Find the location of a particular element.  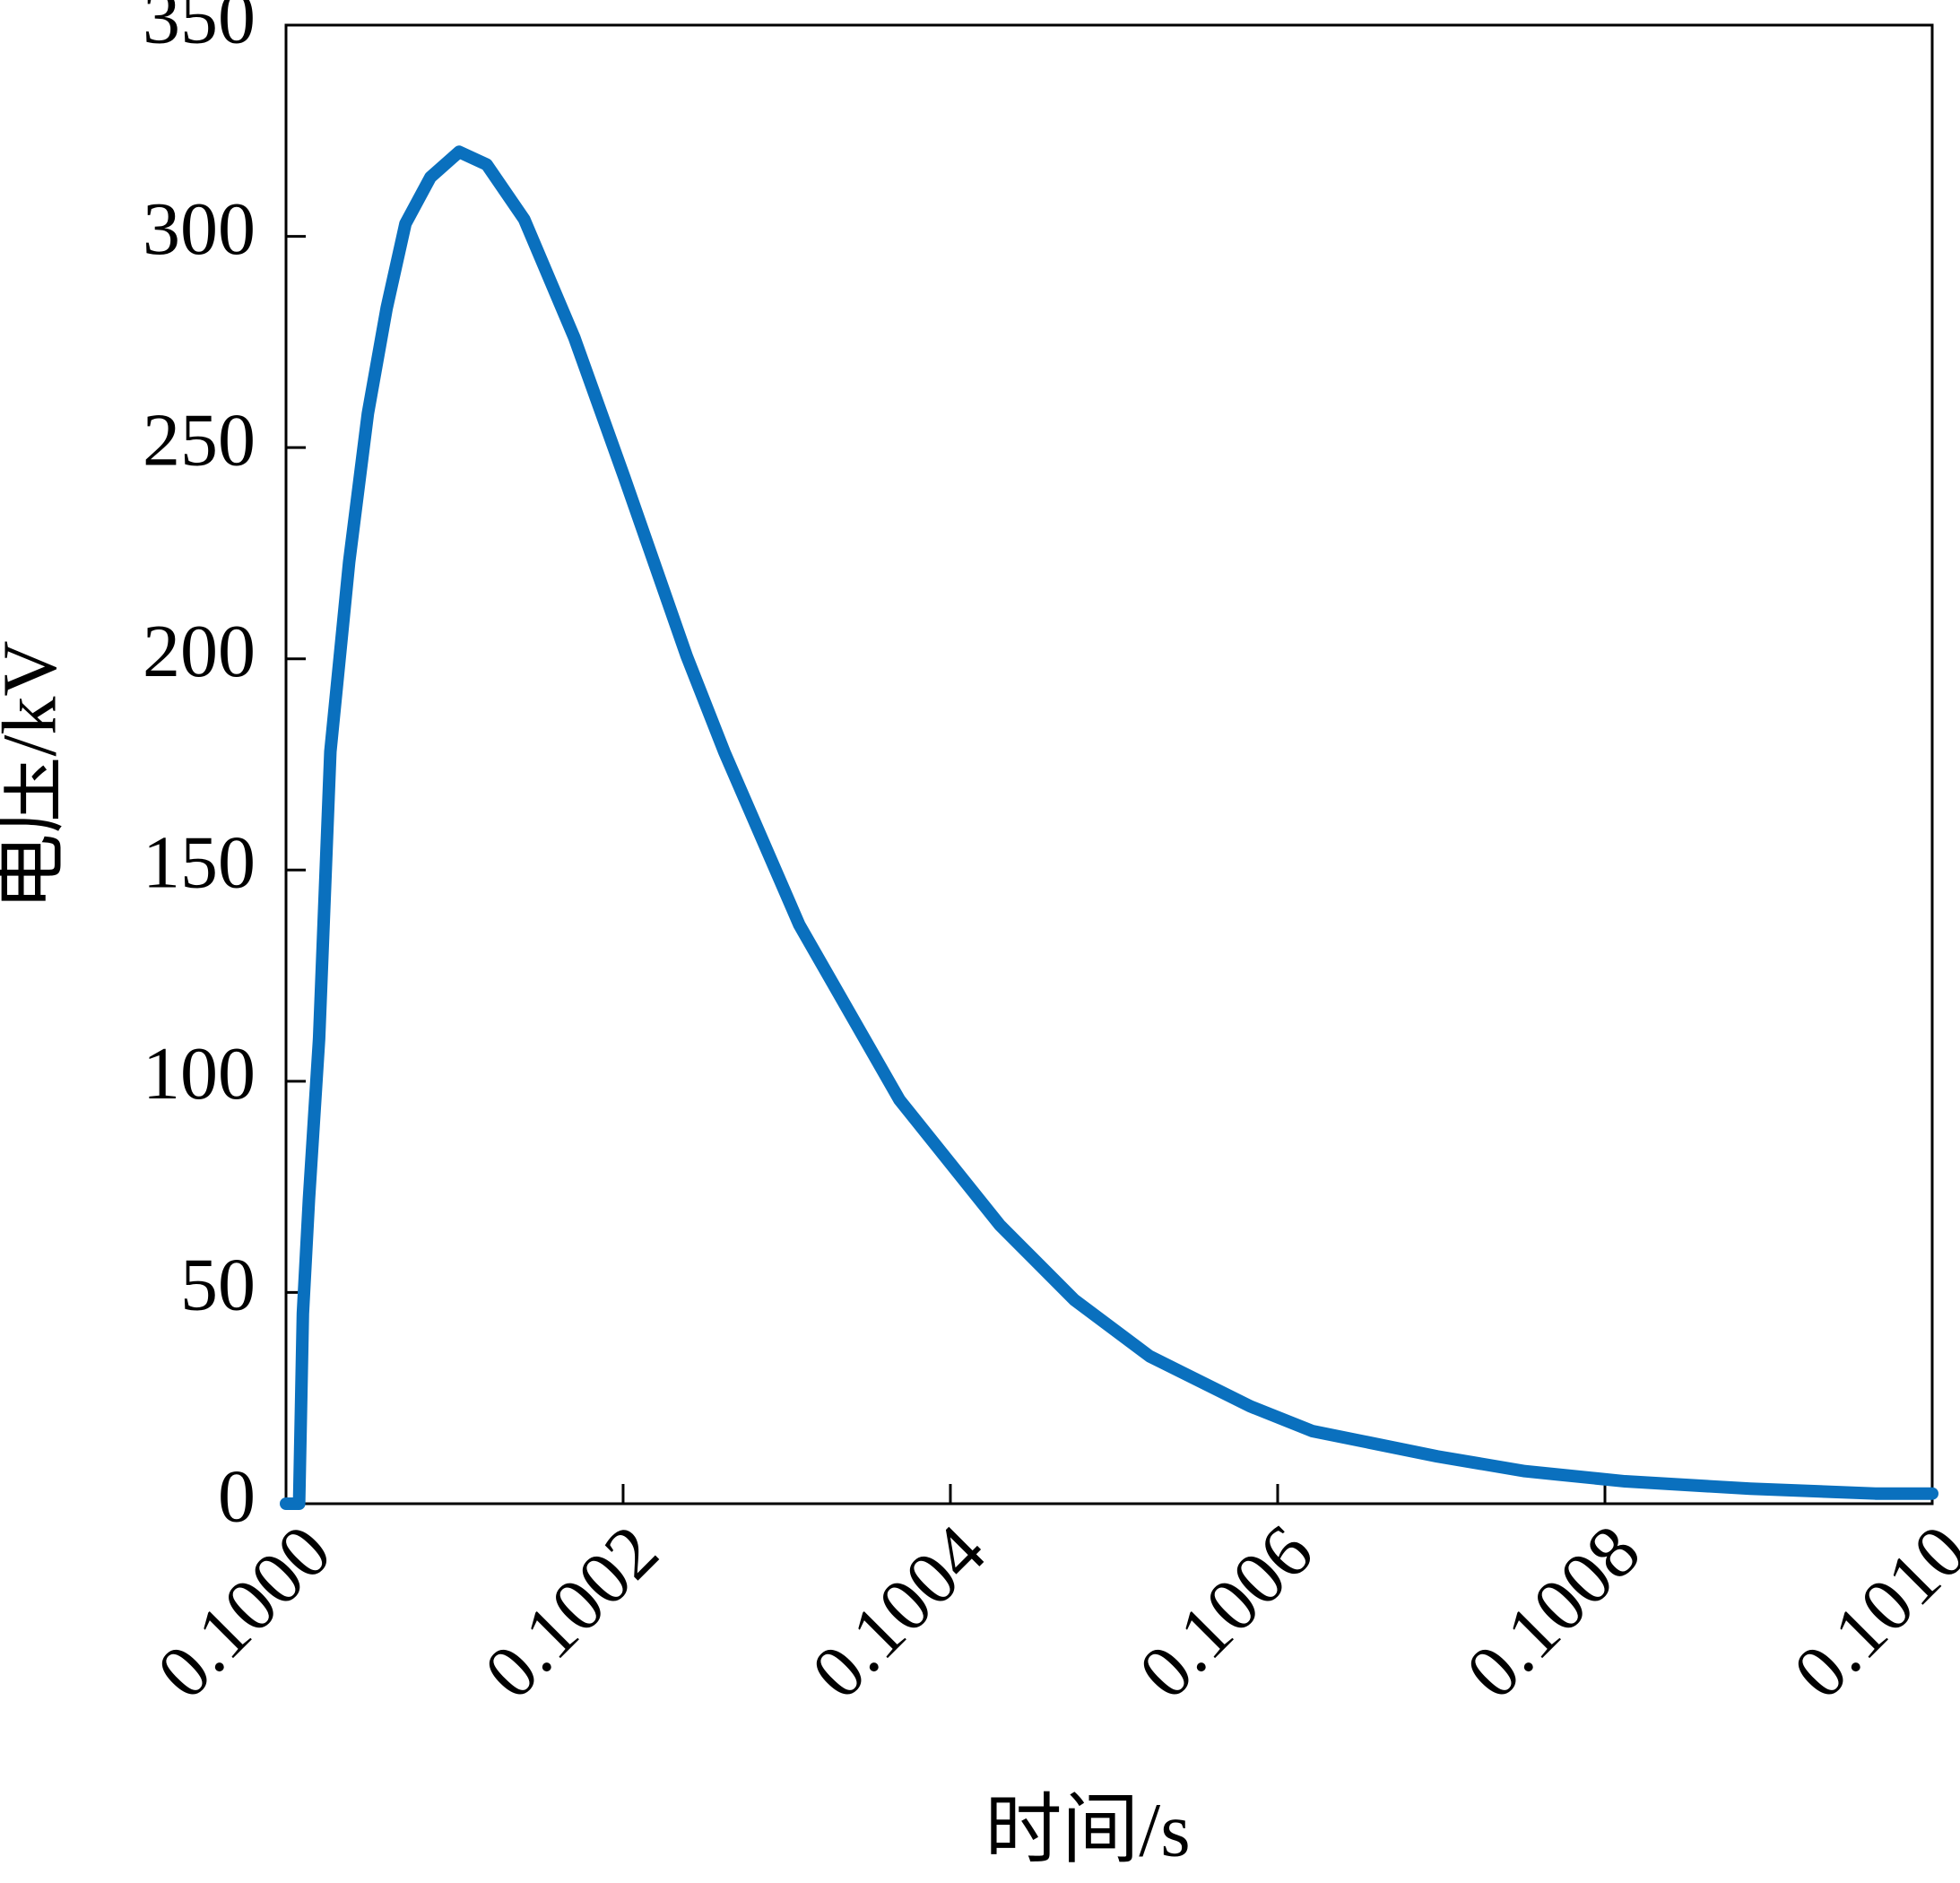

y-tick-label: 350 is located at coordinates (199, 29).